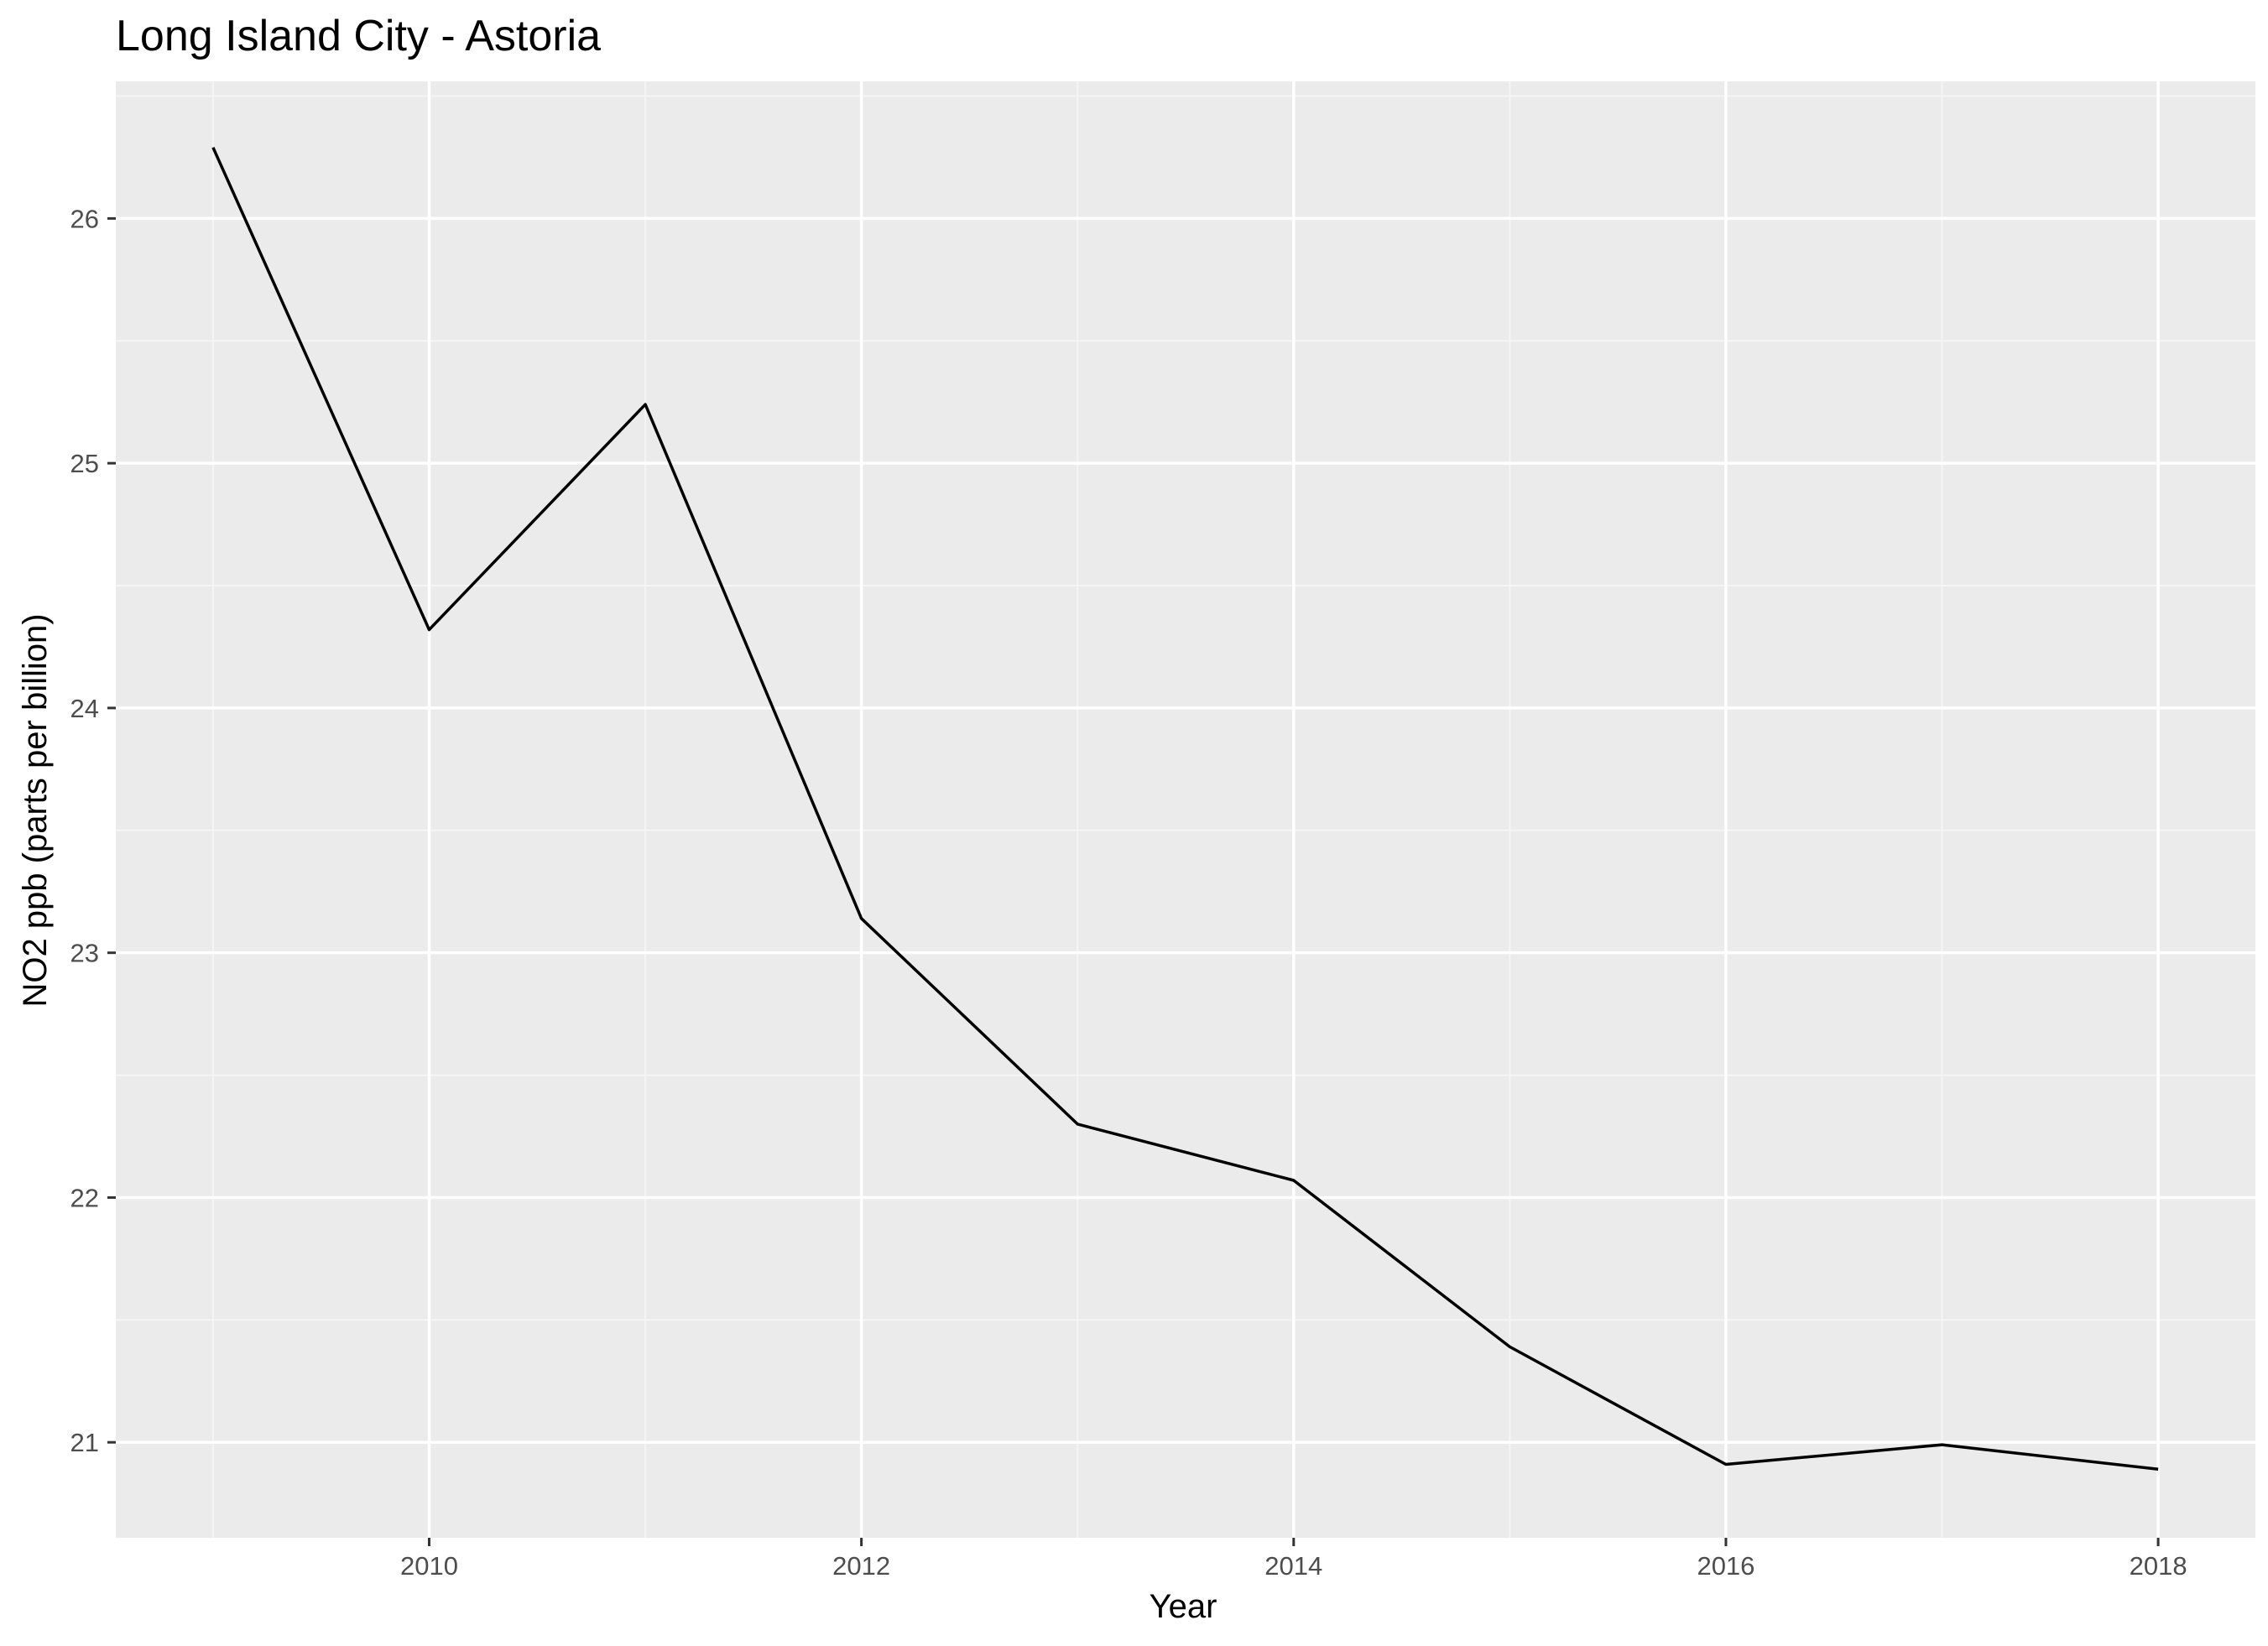  What do you see at coordinates (213, 148) in the screenshot?
I see `data-point-2009` at bounding box center [213, 148].